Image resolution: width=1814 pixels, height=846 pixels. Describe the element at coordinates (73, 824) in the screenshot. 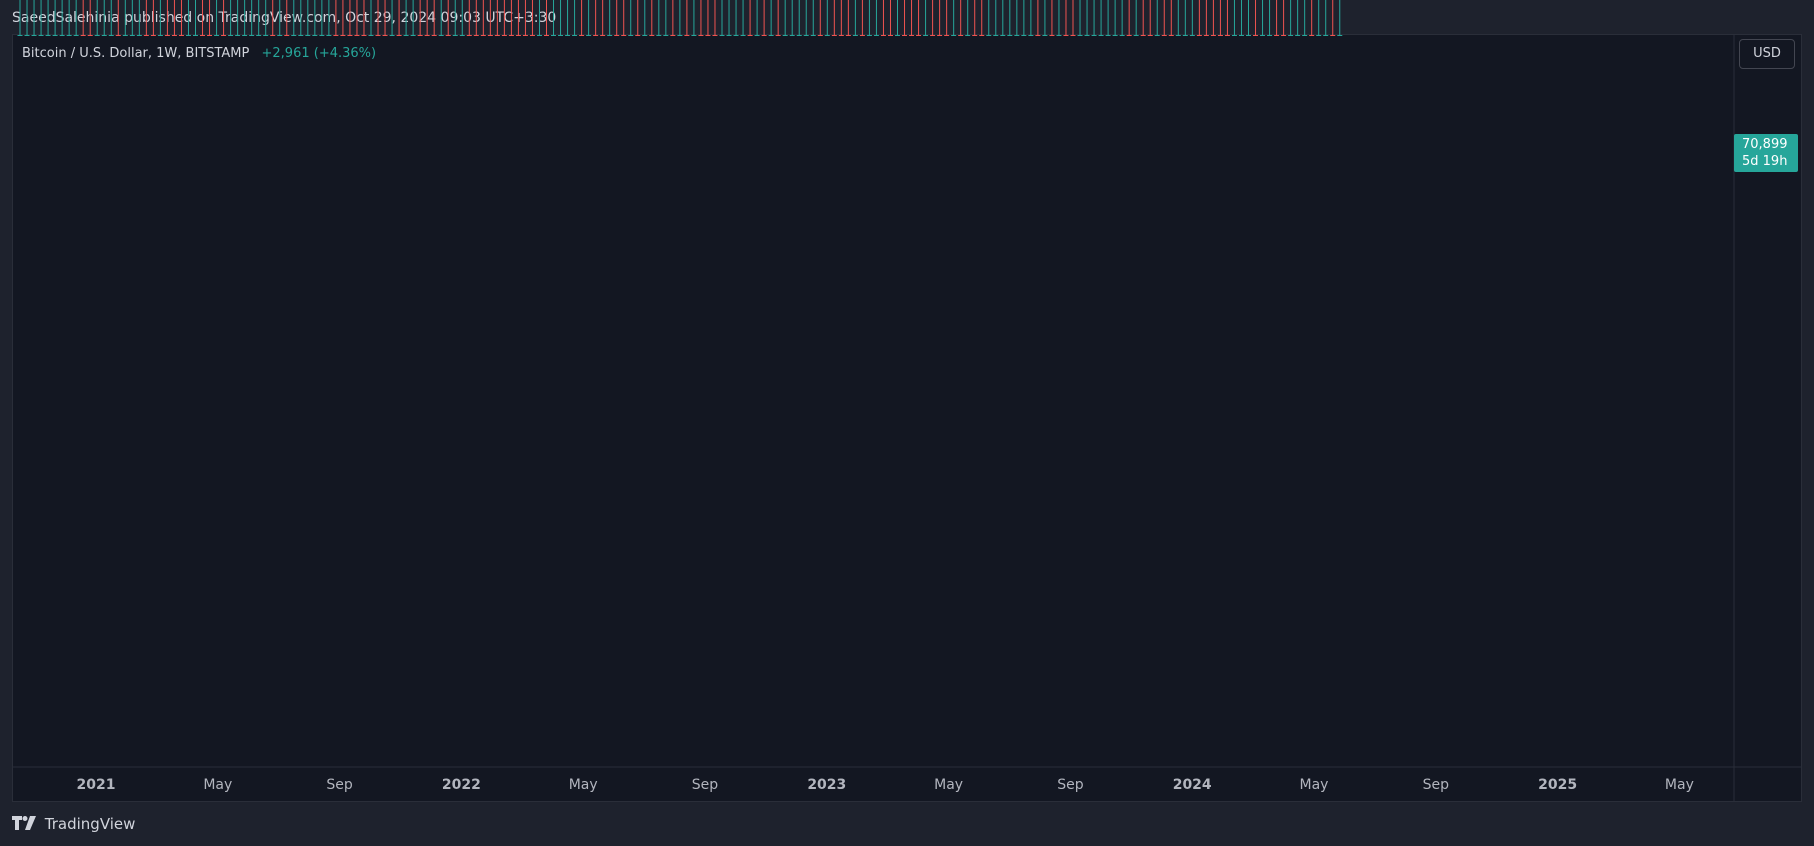

I see `footer-brand: TradingView` at that location.